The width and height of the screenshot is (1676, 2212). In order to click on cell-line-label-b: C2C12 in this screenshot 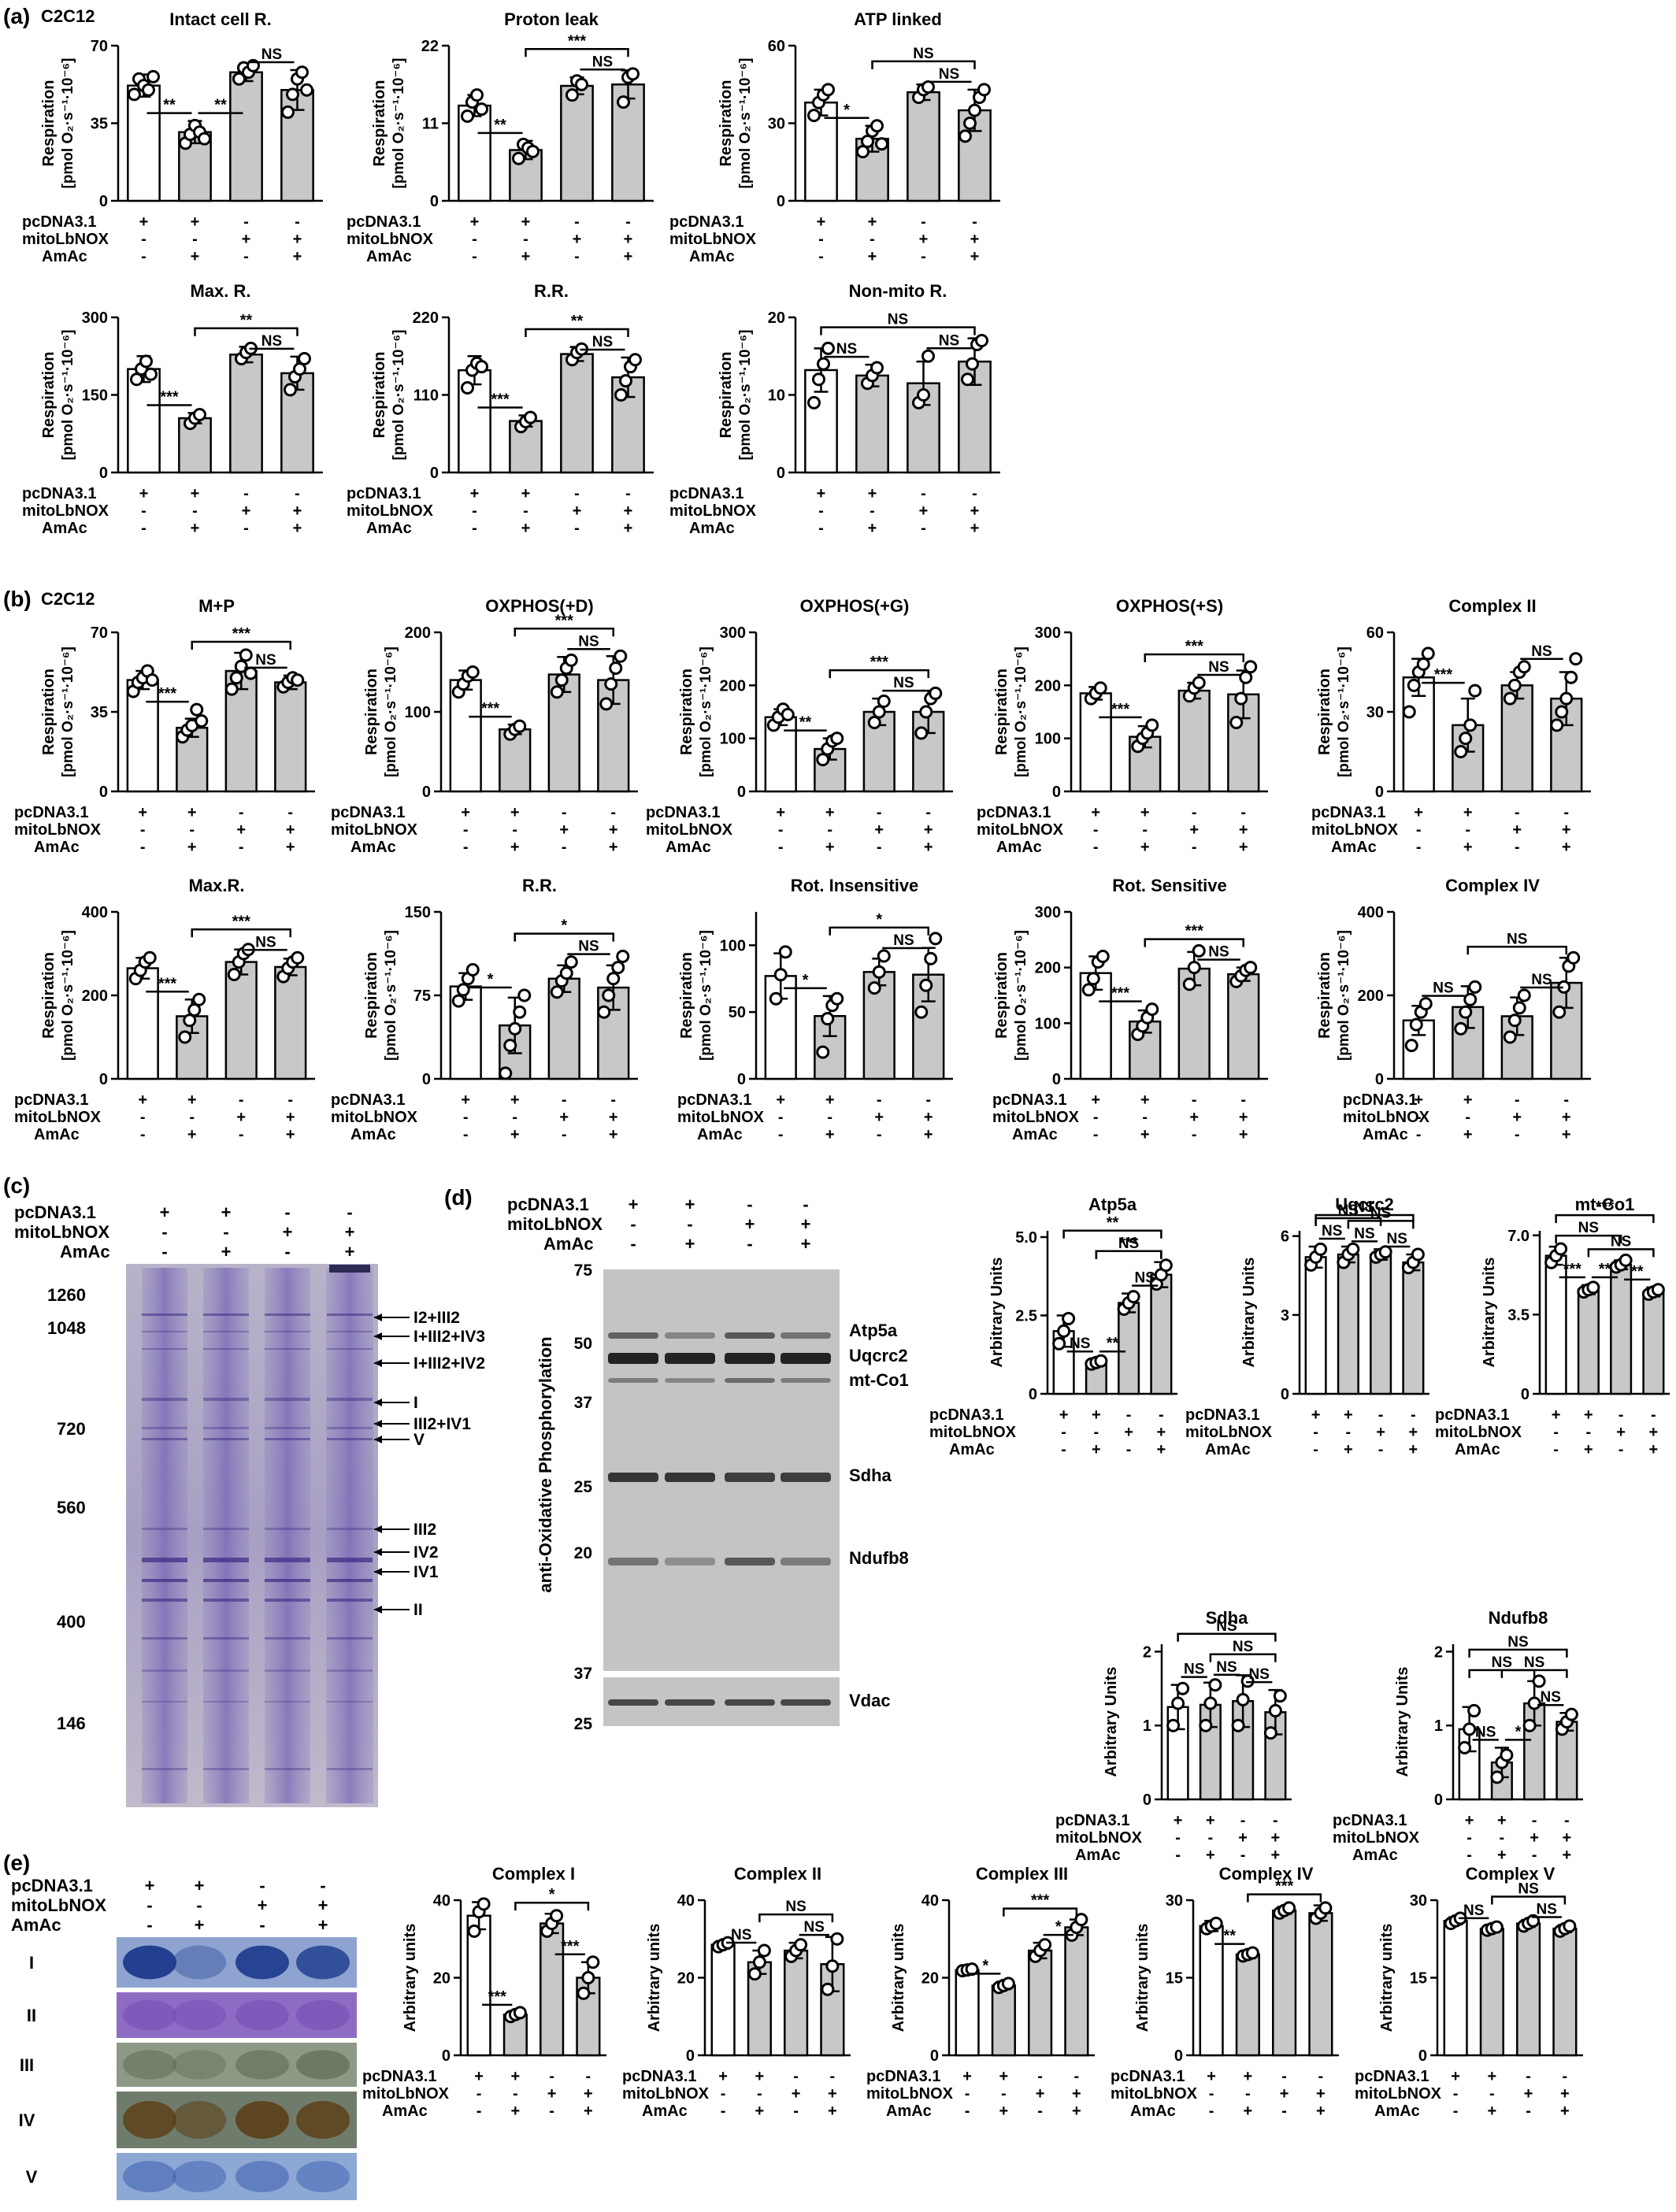, I will do `click(68, 599)`.